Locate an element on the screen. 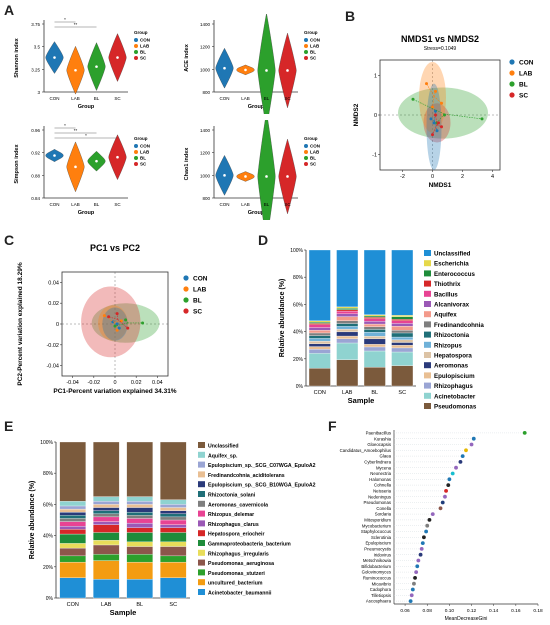  y-tick-label: Cohnella is located at coordinates (383, 485).